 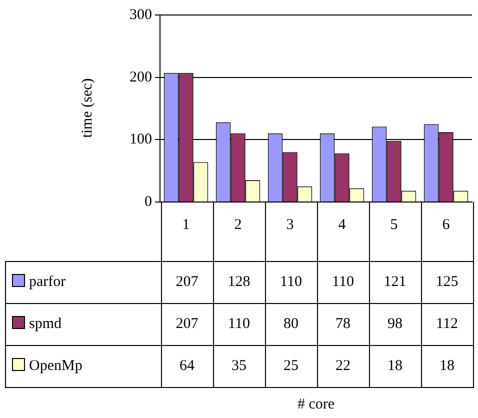 I want to click on data-label: 22, so click(x=343, y=367).